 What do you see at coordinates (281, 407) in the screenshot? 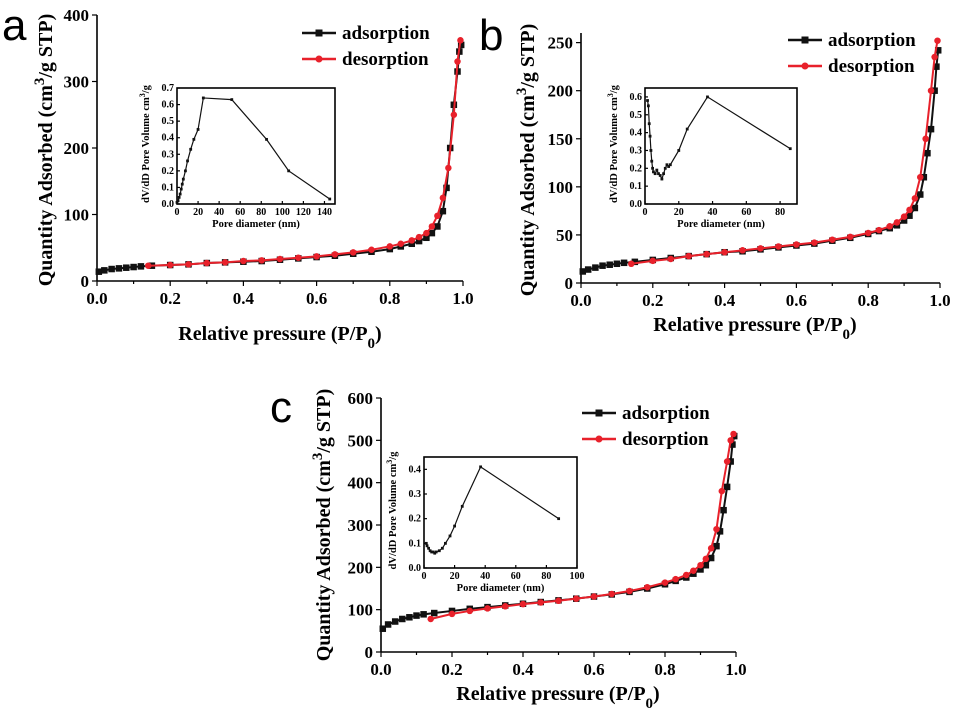
I see `panel-label: c` at bounding box center [281, 407].